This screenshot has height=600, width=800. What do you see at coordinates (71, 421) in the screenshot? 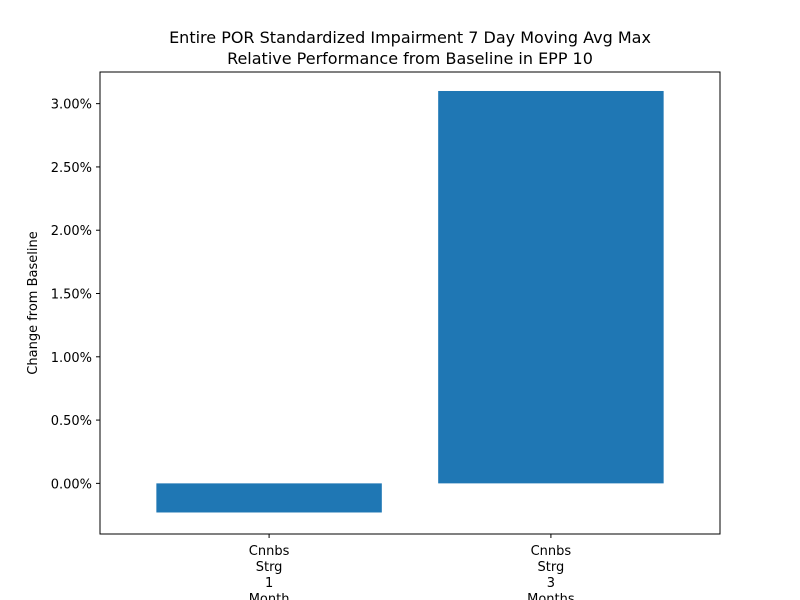
I see `y-tick-label: 0.50%` at bounding box center [71, 421].